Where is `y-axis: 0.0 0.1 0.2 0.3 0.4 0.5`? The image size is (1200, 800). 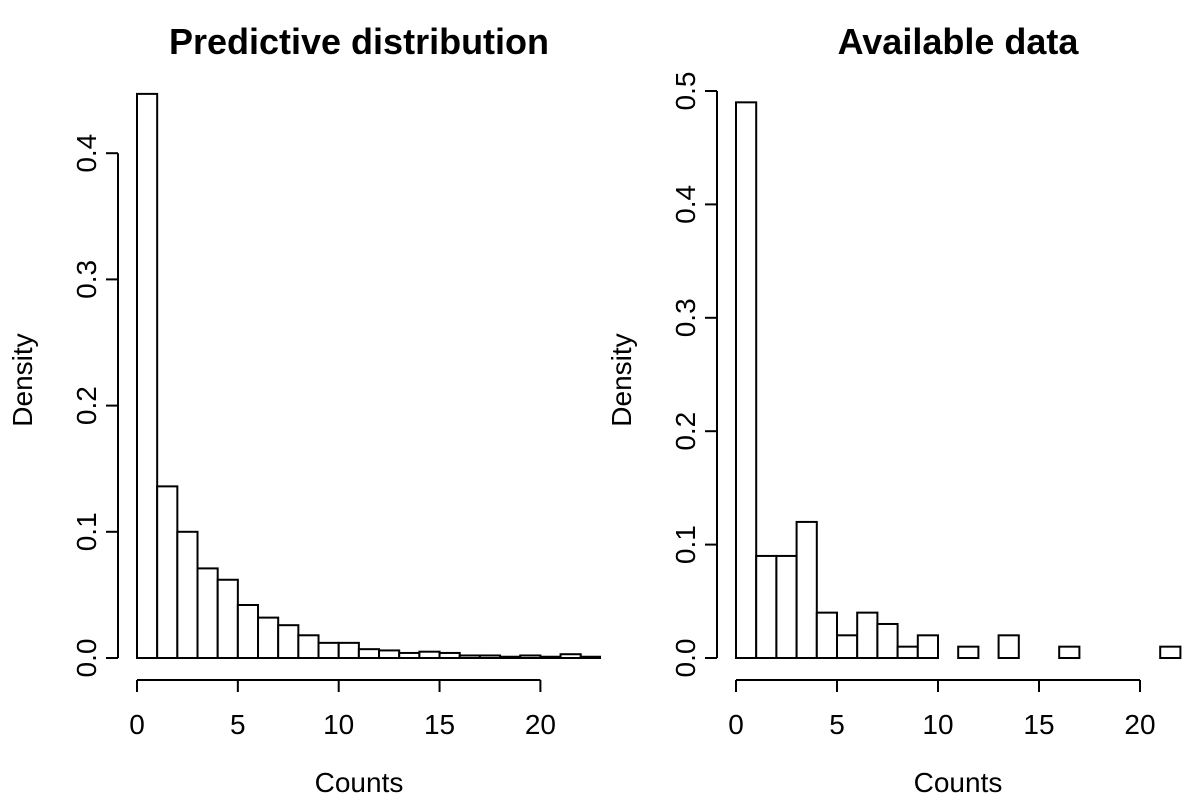 y-axis: 0.0 0.1 0.2 0.3 0.4 0.5 is located at coordinates (694, 375).